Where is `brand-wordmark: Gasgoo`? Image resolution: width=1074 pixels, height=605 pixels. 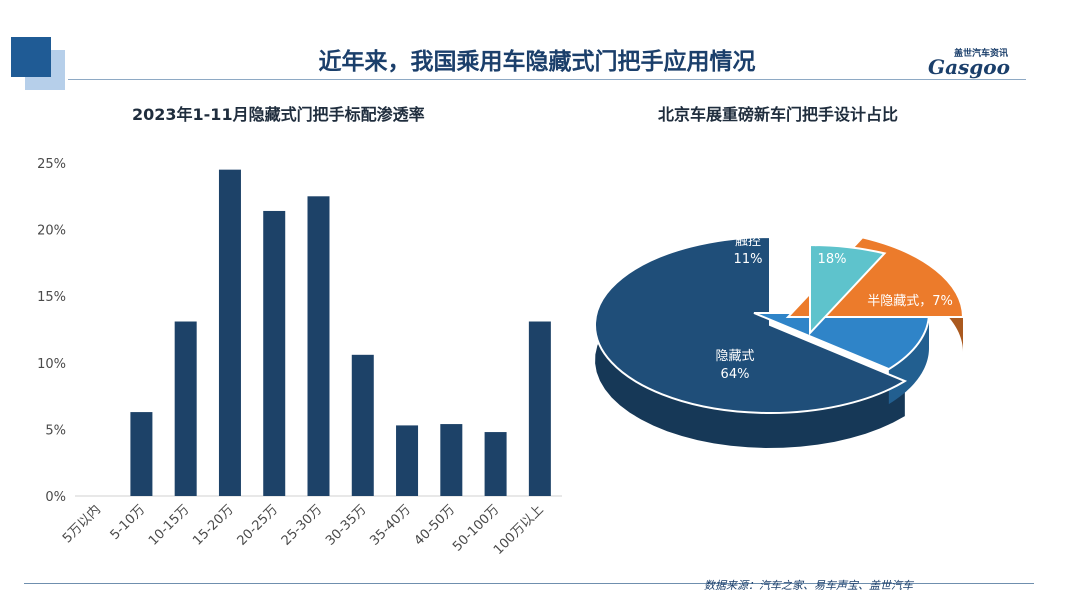 brand-wordmark: Gasgoo is located at coordinates (969, 67).